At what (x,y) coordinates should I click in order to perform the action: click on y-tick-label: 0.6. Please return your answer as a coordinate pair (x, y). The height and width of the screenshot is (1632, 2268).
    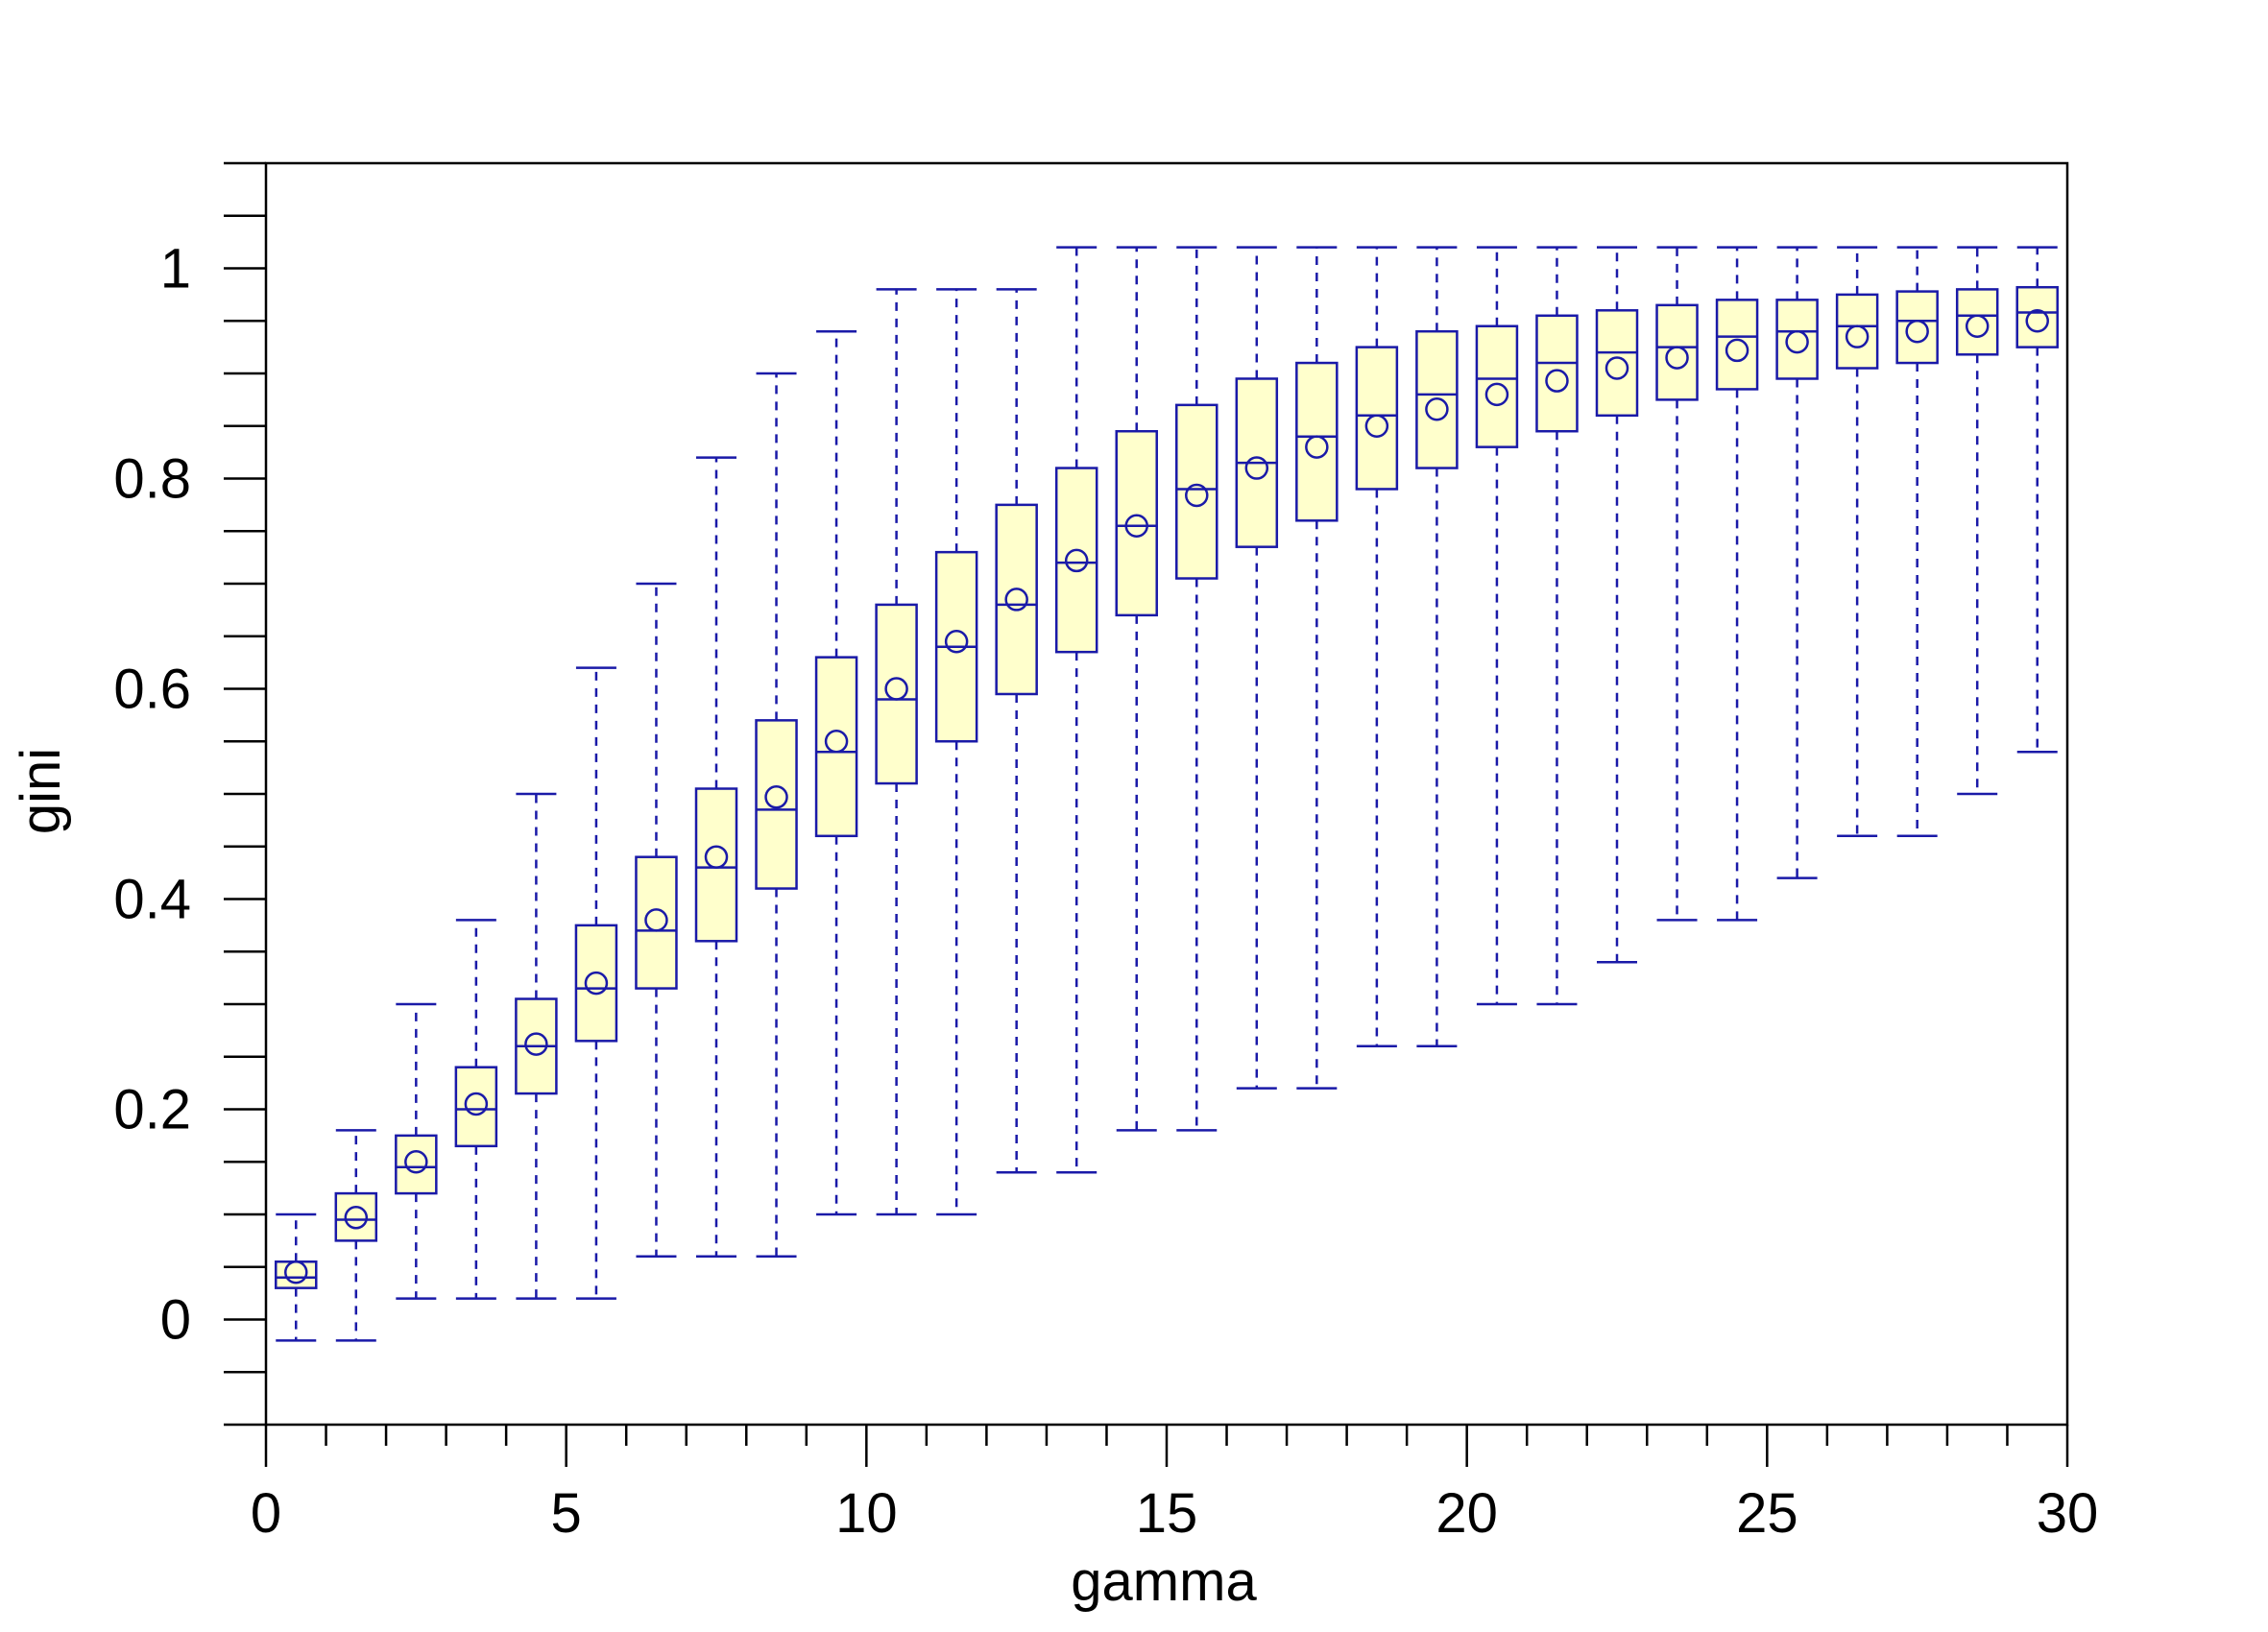
    Looking at the image, I should click on (152, 690).